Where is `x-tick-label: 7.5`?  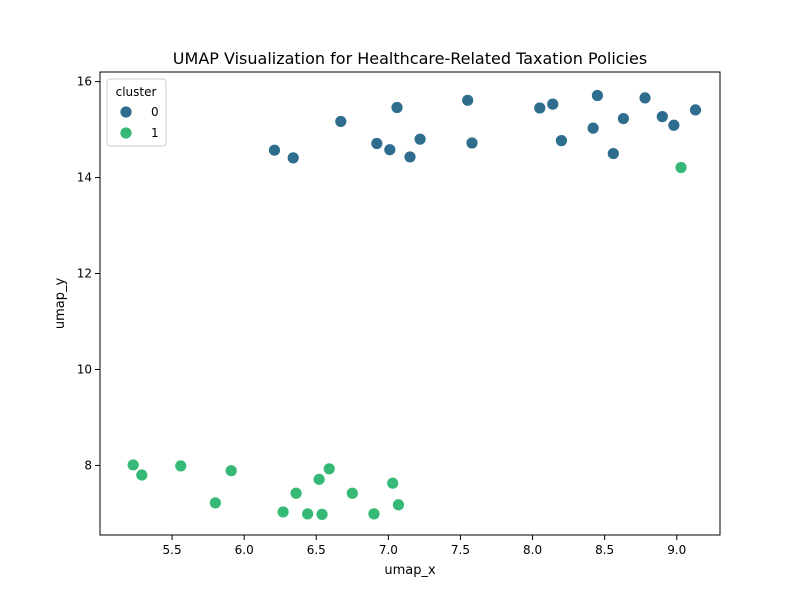 x-tick-label: 7.5 is located at coordinates (460, 550).